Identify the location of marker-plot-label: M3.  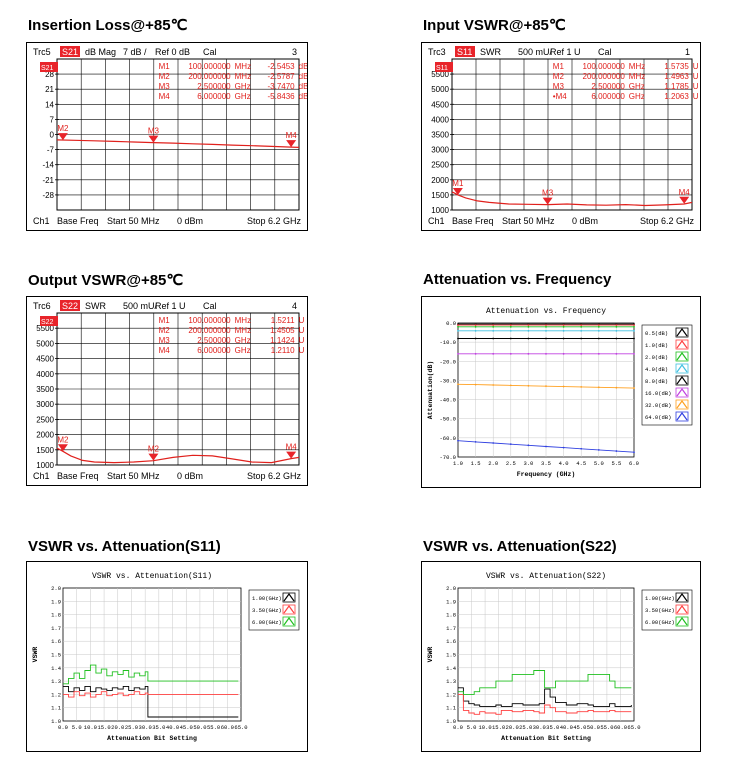
(548, 193).